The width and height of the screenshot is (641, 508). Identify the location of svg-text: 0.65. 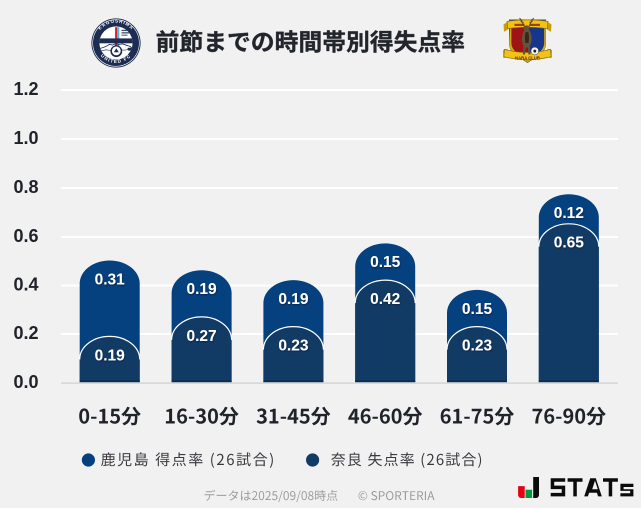
(569, 243).